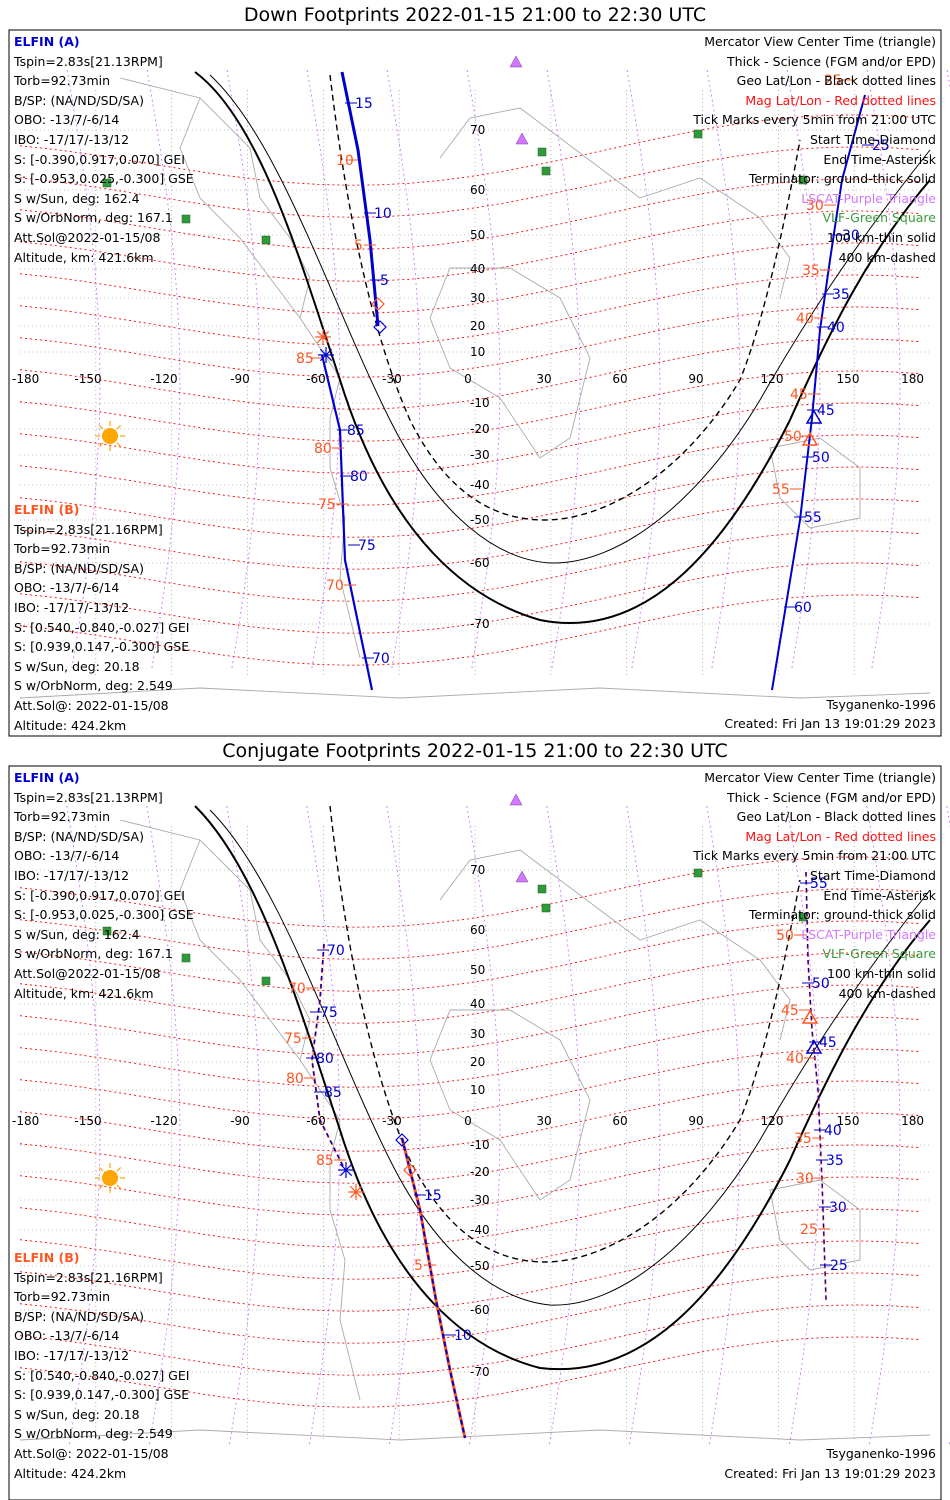  What do you see at coordinates (102, 1375) in the screenshot?
I see `info-line: S: [0.540,-0.840,-0.027] GEI` at bounding box center [102, 1375].